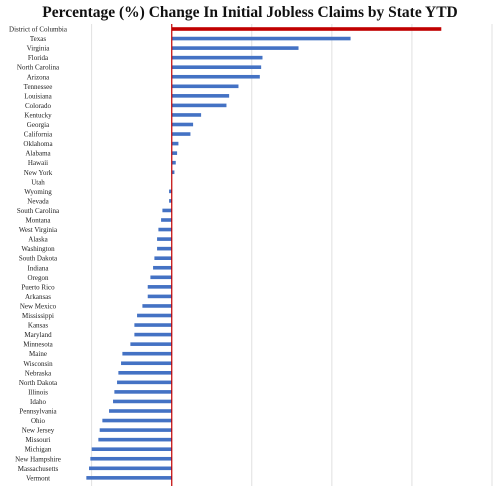 The width and height of the screenshot is (500, 486). Describe the element at coordinates (137, 420) in the screenshot. I see `bar-ohio` at that location.